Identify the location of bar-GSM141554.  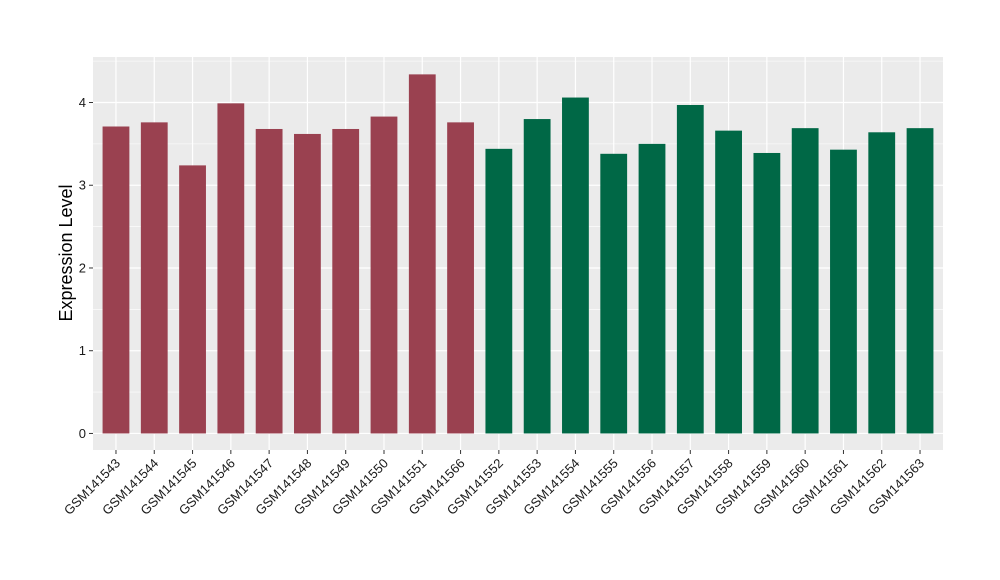
(575, 265).